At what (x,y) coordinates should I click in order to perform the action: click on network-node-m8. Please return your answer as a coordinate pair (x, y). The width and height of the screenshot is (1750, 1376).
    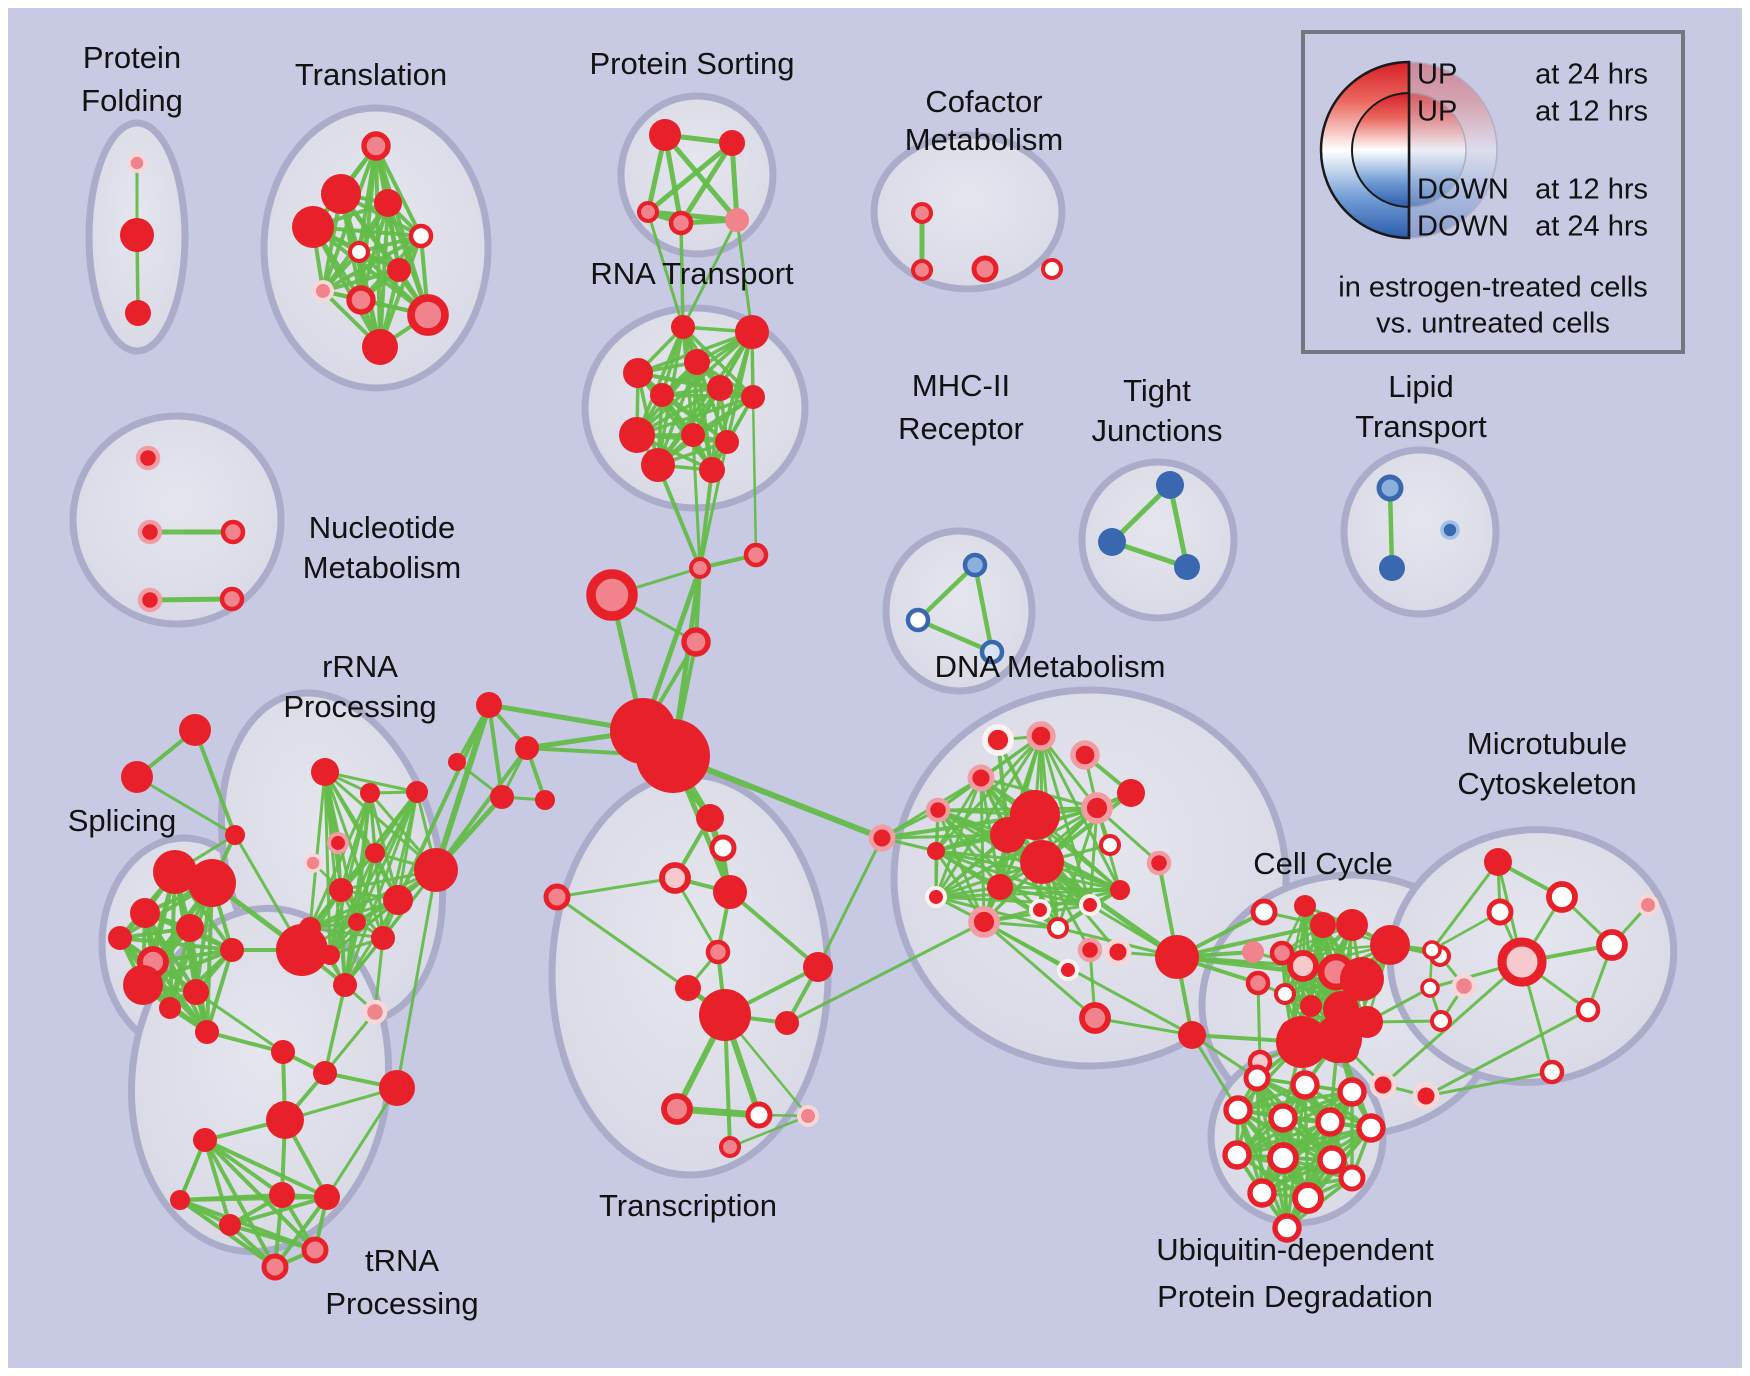
    Looking at the image, I should click on (1588, 1010).